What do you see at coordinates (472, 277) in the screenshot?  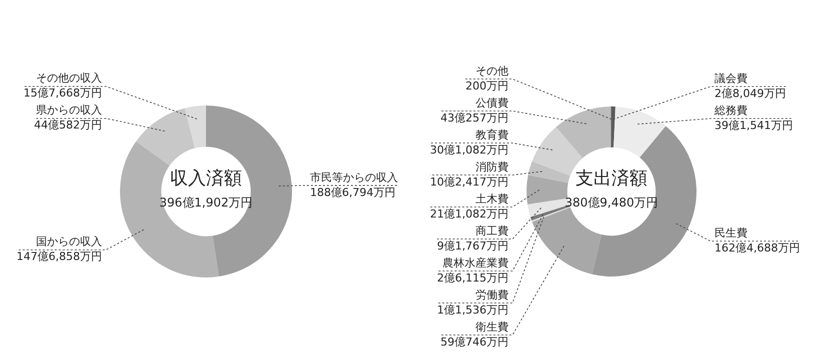 I see `text: 2億6,115万円` at bounding box center [472, 277].